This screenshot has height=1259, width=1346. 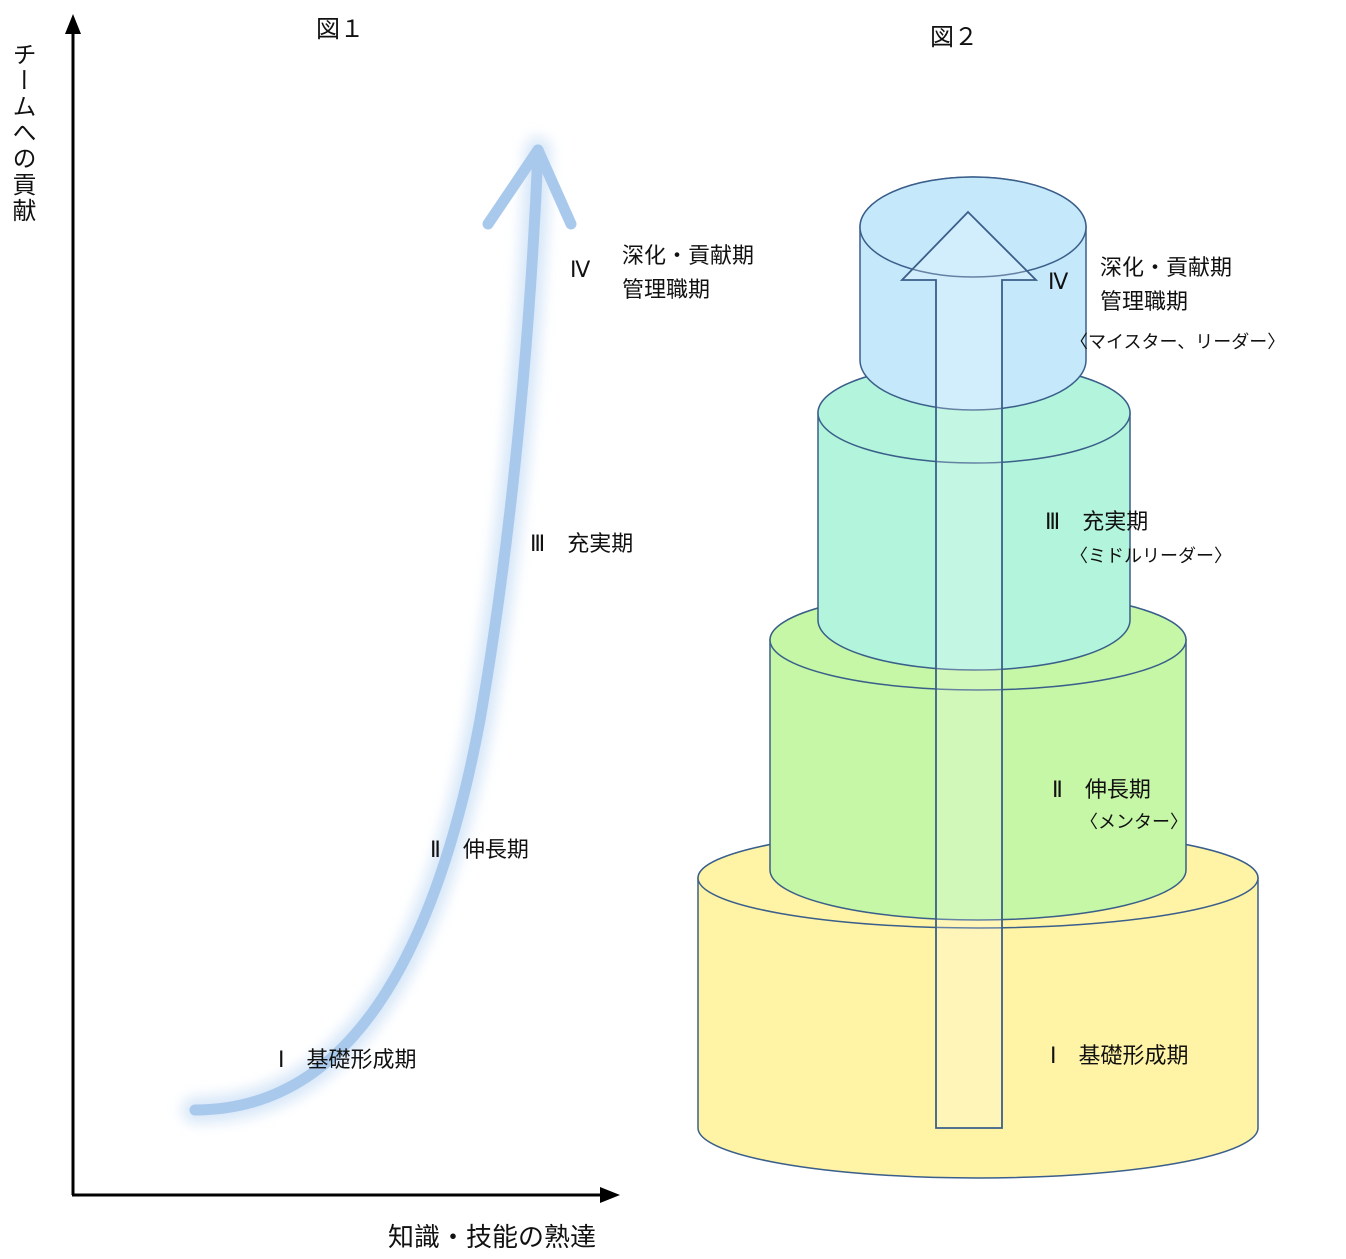 What do you see at coordinates (340, 29) in the screenshot?
I see `figure1-title: 図１` at bounding box center [340, 29].